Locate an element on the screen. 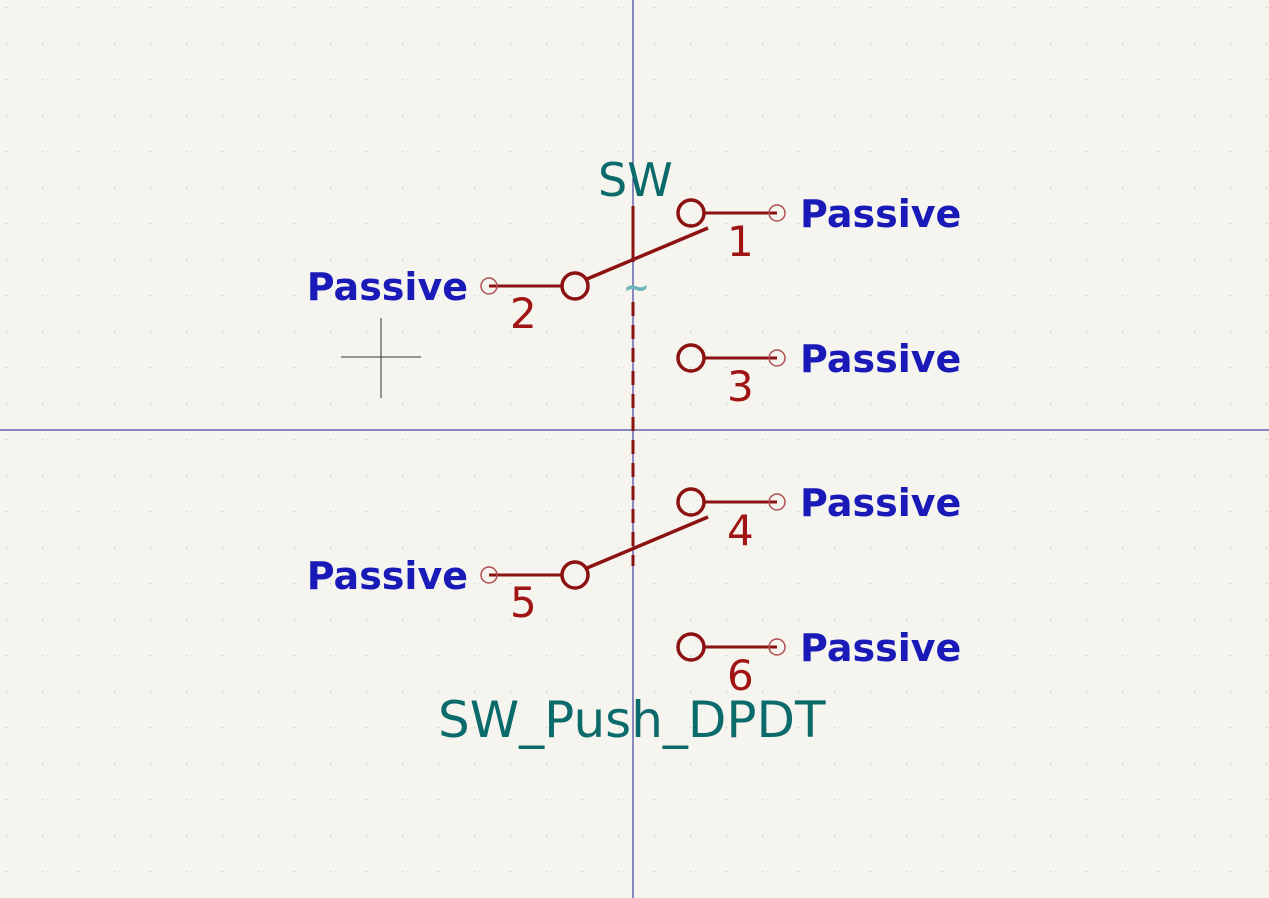 This screenshot has height=898, width=1269. pin-type-5: Passive is located at coordinates (387, 576).